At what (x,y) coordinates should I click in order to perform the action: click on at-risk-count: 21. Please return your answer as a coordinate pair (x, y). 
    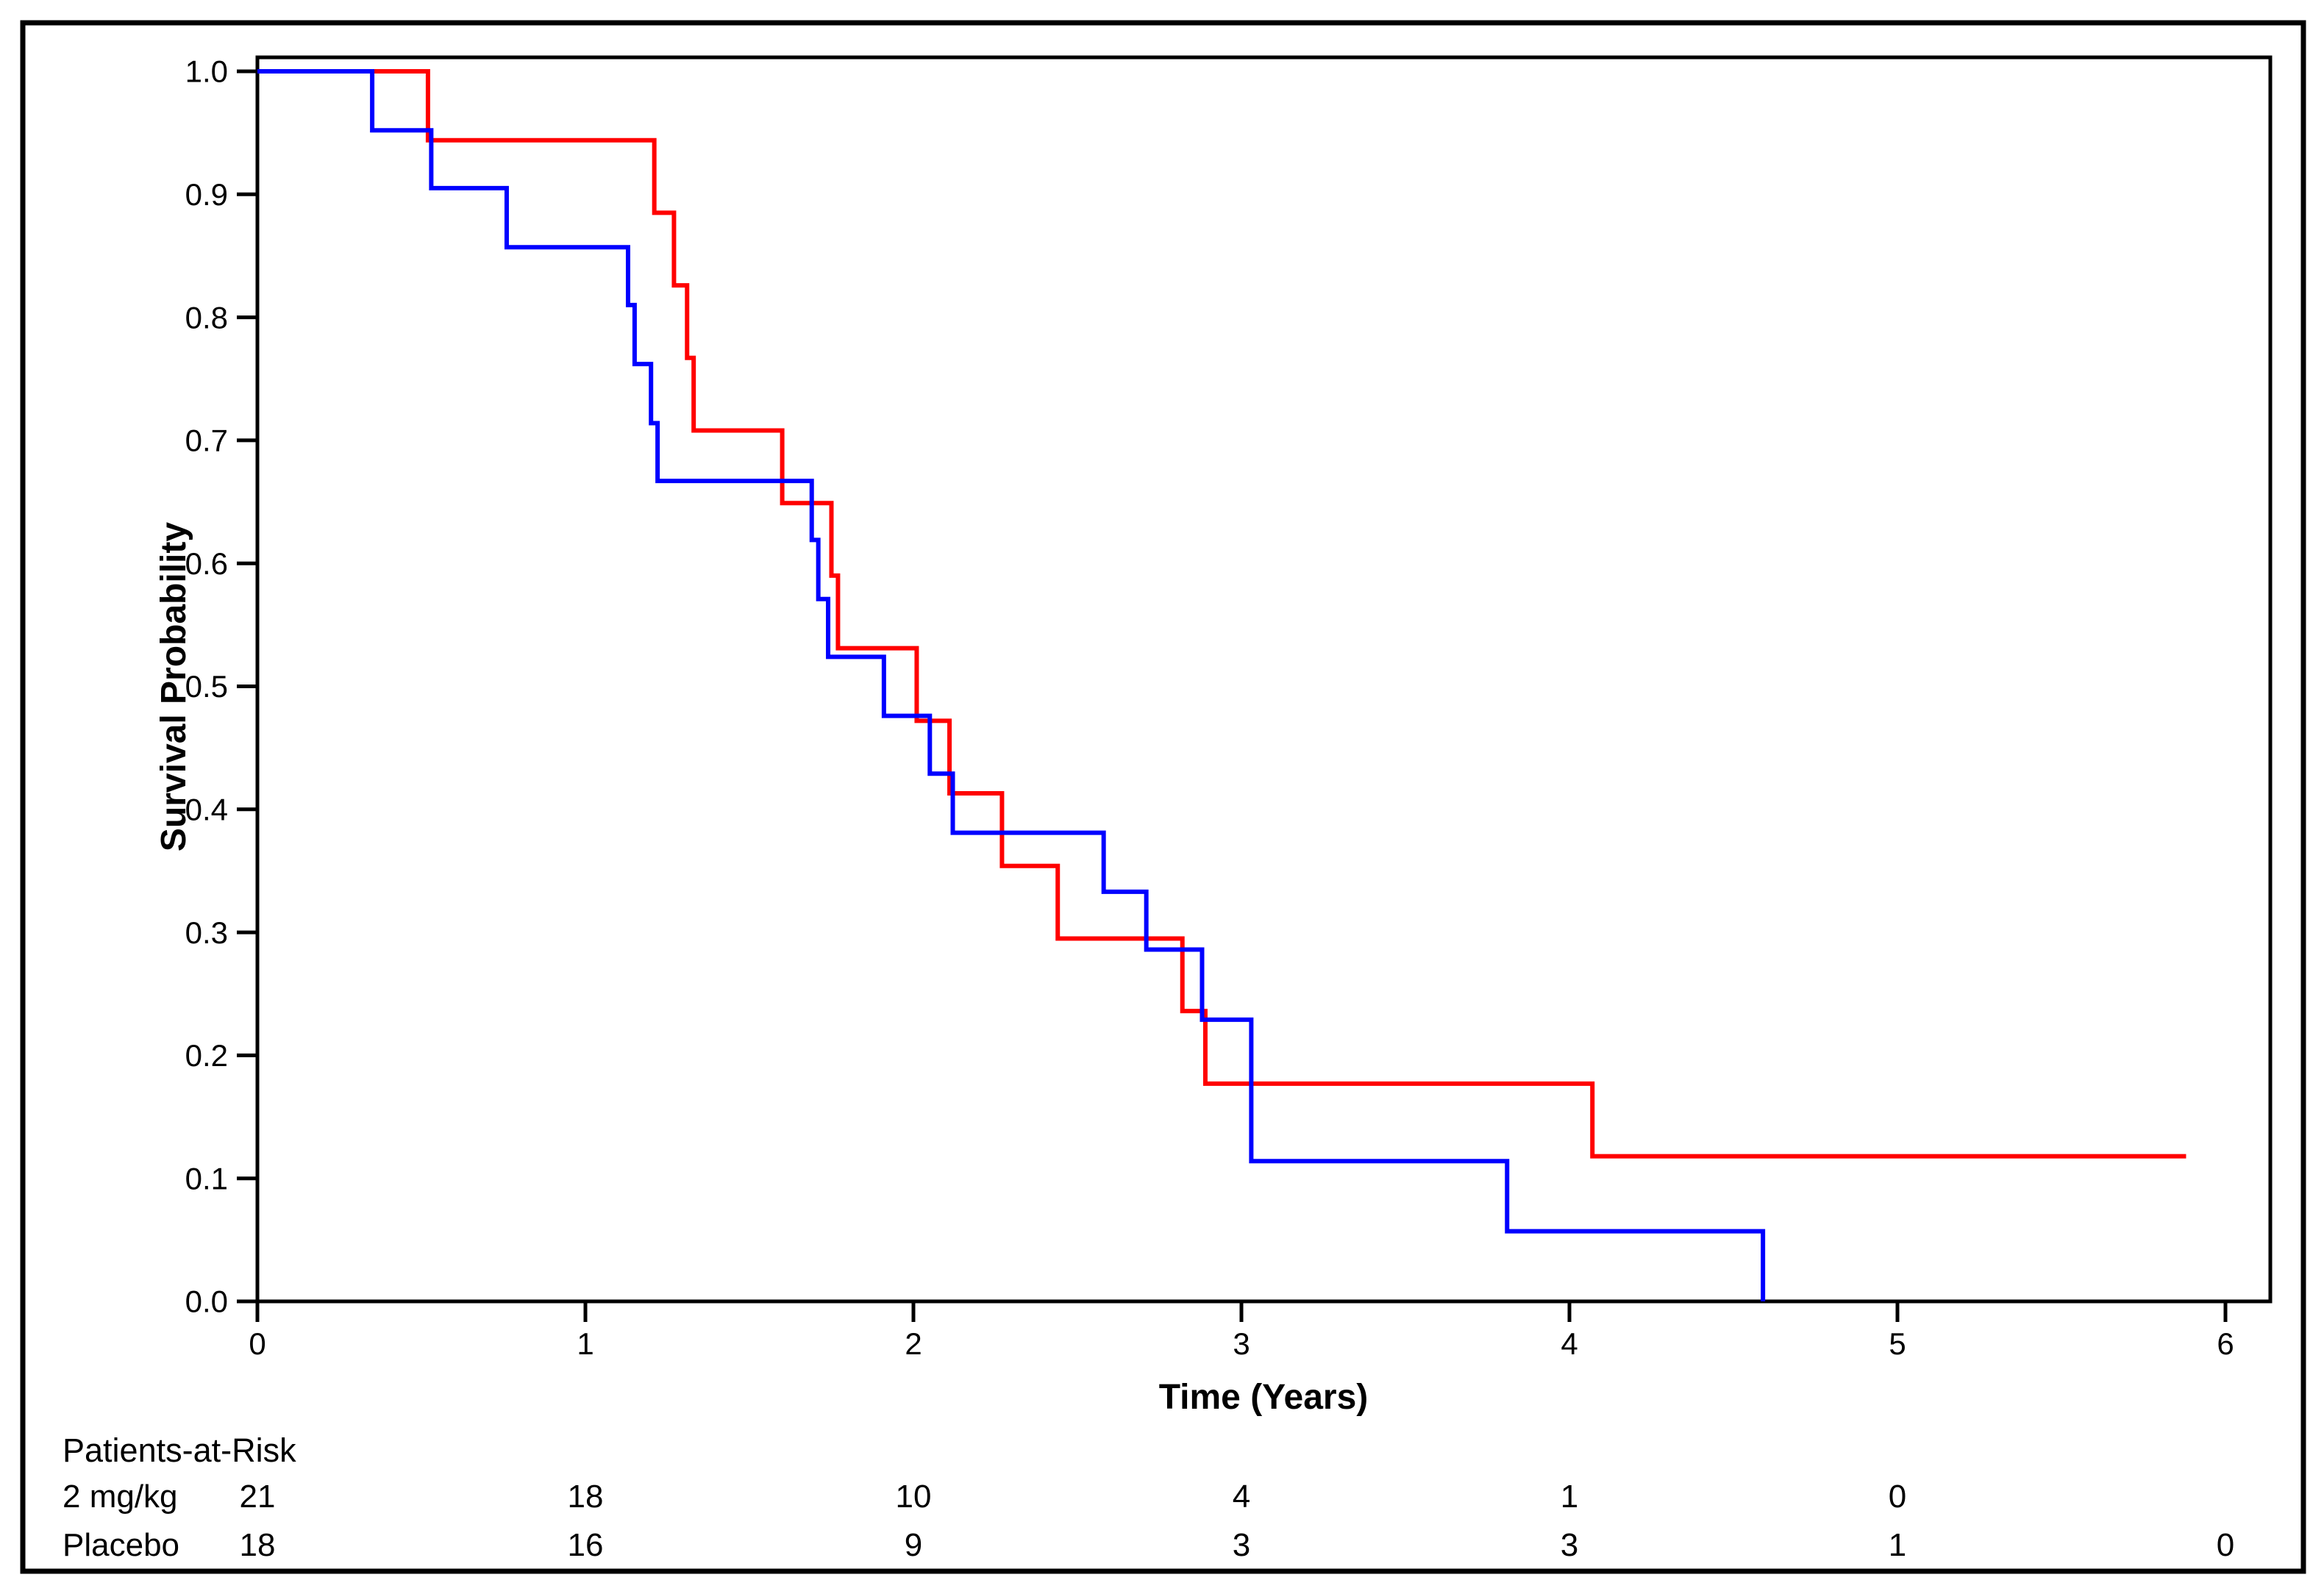
    Looking at the image, I should click on (258, 1497).